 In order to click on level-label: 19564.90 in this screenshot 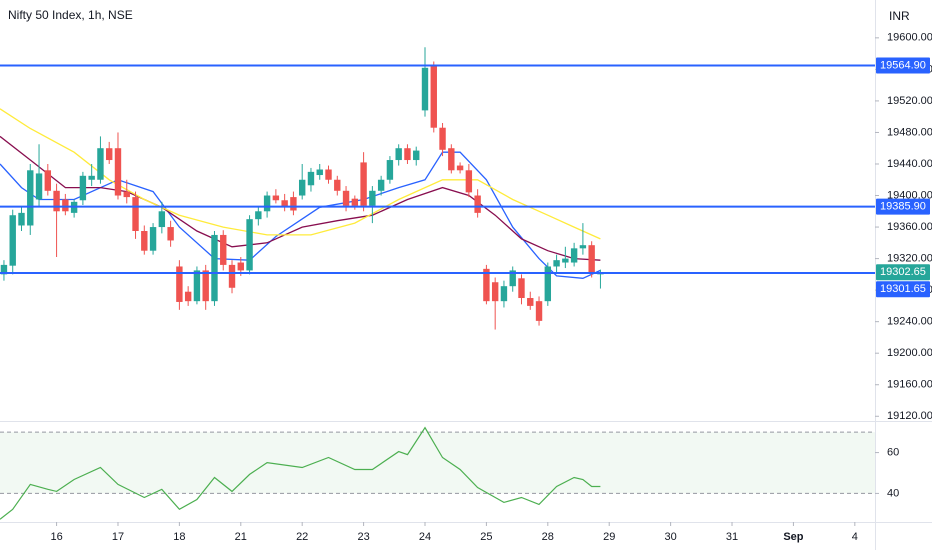, I will do `click(903, 65)`.